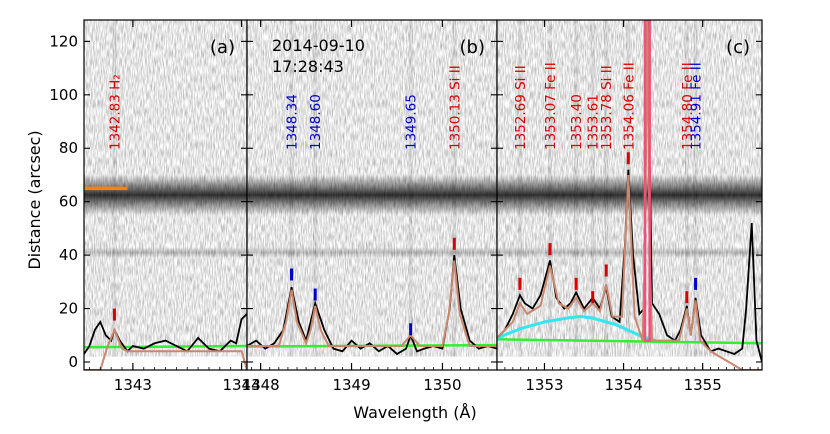 This screenshot has width=830, height=434. I want to click on y-axis: 0 20 40 60 80 100 120, so click(63, 201).